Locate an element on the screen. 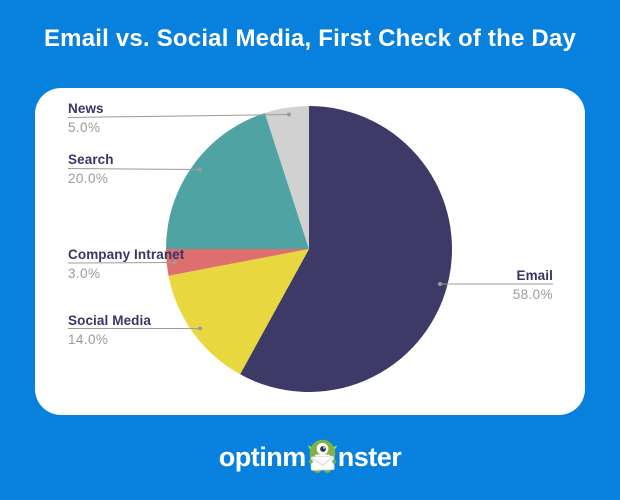 The height and width of the screenshot is (500, 620). segment-name: Email is located at coordinates (534, 275).